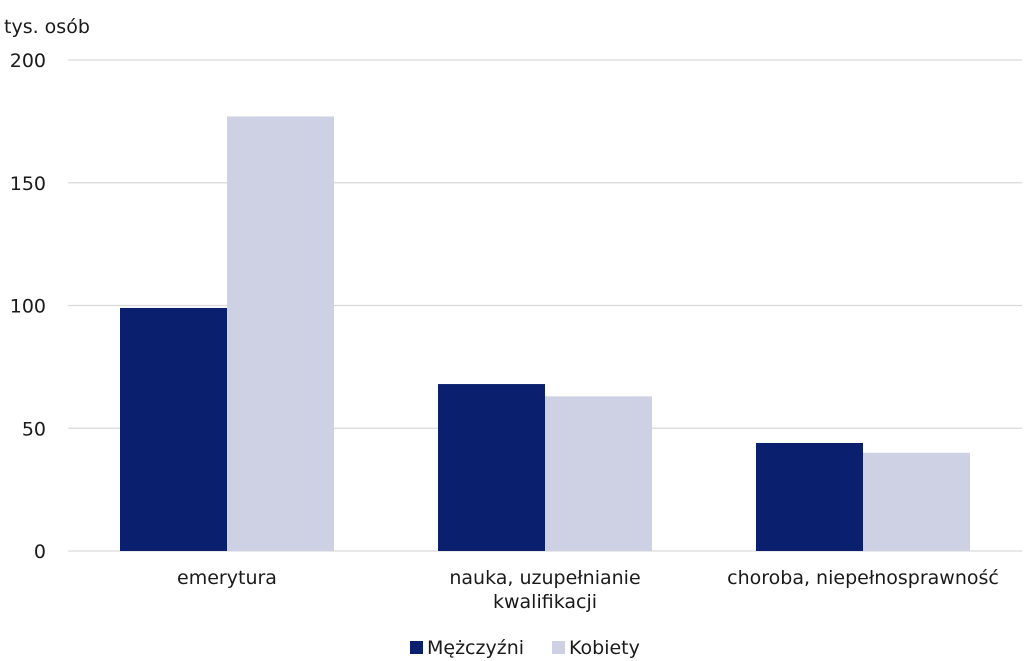 Image resolution: width=1027 pixels, height=661 pixels. What do you see at coordinates (34, 429) in the screenshot?
I see `y-tick-label: 50` at bounding box center [34, 429].